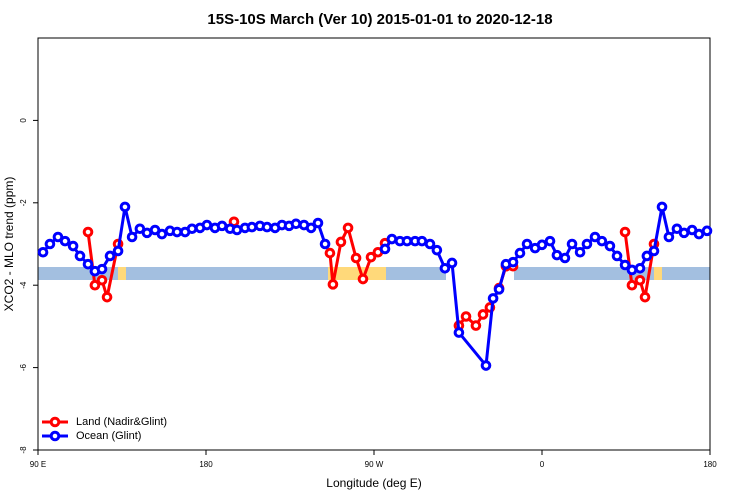 This screenshot has width=750, height=500. What do you see at coordinates (9, 244) in the screenshot?
I see `y-axis-label: XCO2 - MLO trend (ppm)` at bounding box center [9, 244].